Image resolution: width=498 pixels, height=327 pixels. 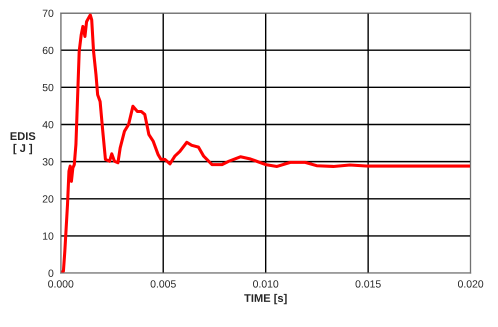 What do you see at coordinates (48, 162) in the screenshot?
I see `y-tick-label: 30` at bounding box center [48, 162].